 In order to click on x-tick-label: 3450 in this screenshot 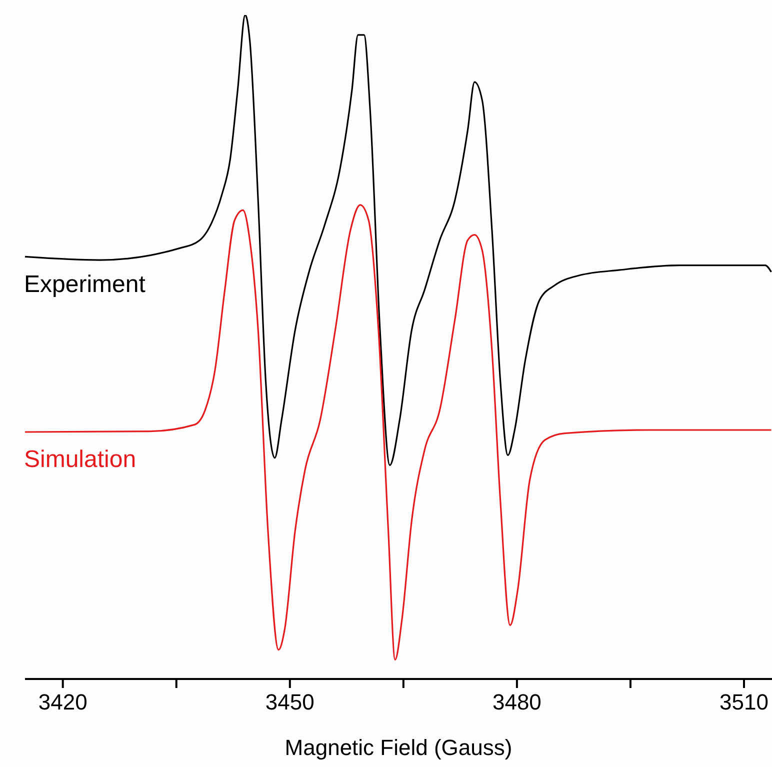, I will do `click(289, 702)`.